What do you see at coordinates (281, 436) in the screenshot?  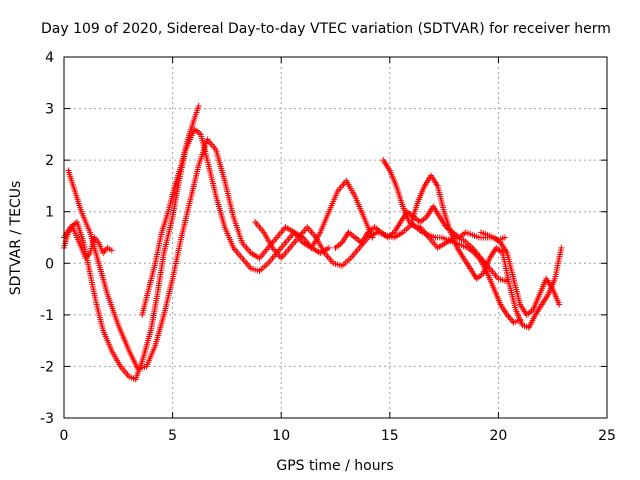 I see `x-tick-label: 10` at bounding box center [281, 436].